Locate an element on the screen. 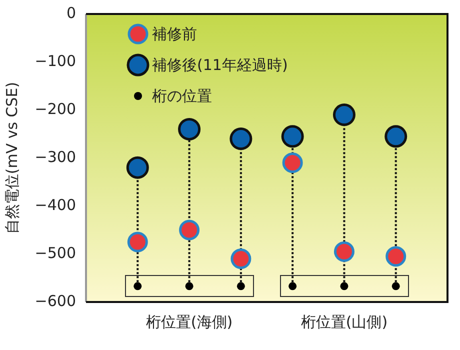  y-axis-title: 自然電位(mV vs CSE) is located at coordinates (11, 158).